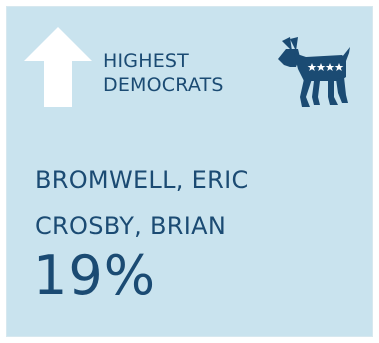 This screenshot has width=379, height=343. I want to click on header-label: HIGHEST DEMOCRATS, so click(163, 73).